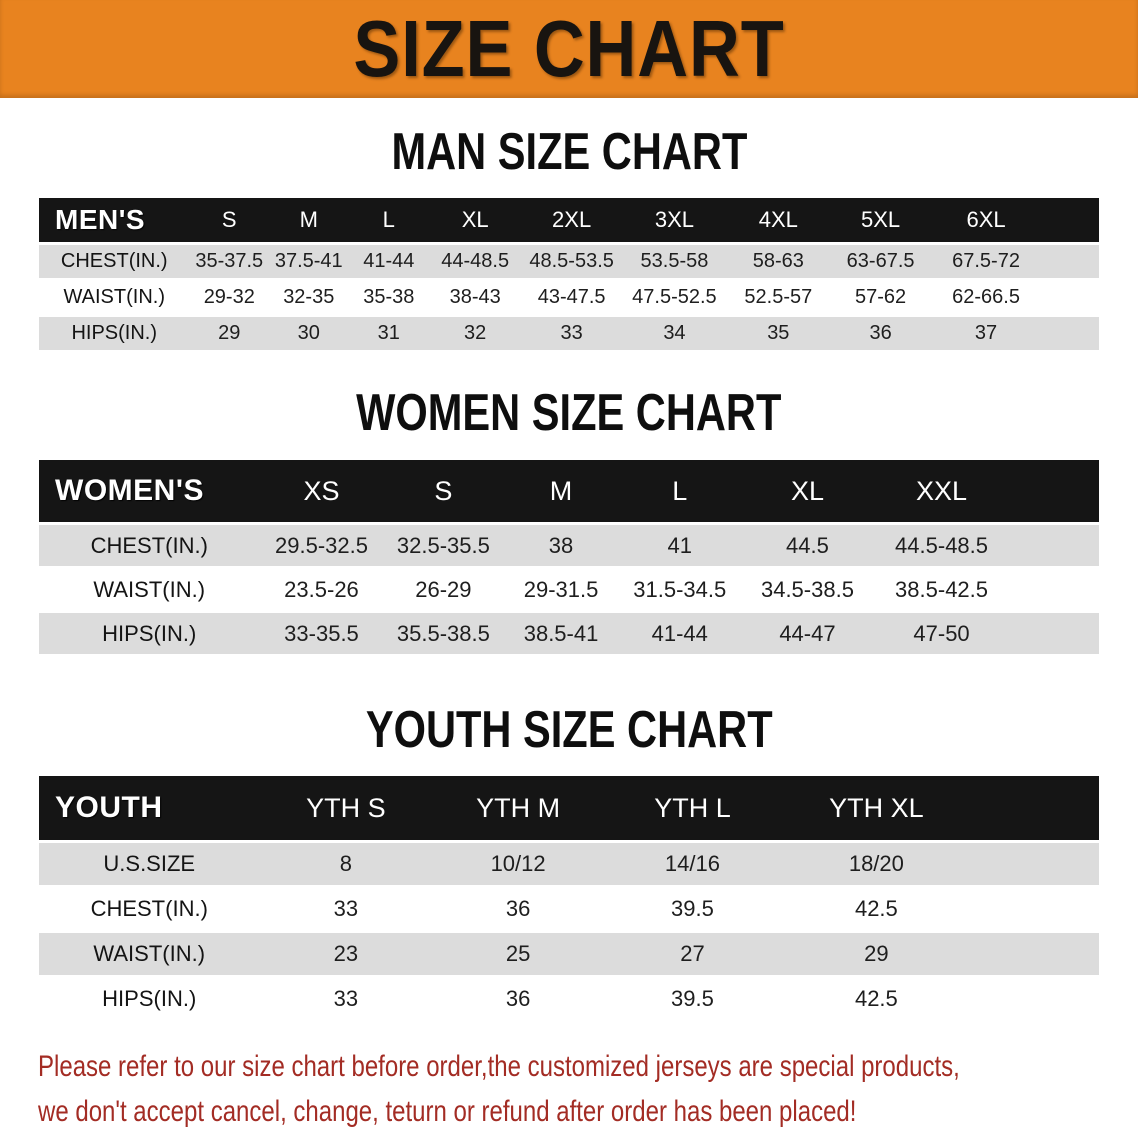  What do you see at coordinates (561, 545) in the screenshot?
I see `measurement-value: 38` at bounding box center [561, 545].